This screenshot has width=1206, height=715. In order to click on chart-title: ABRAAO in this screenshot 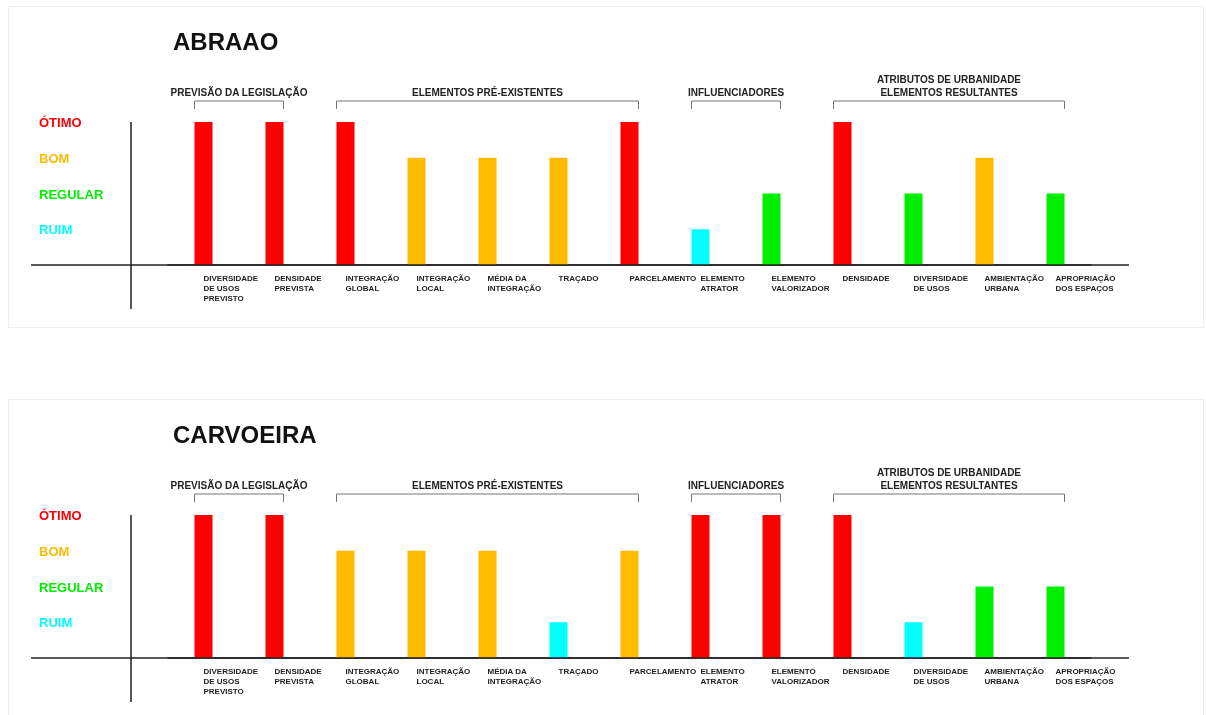, I will do `click(226, 41)`.